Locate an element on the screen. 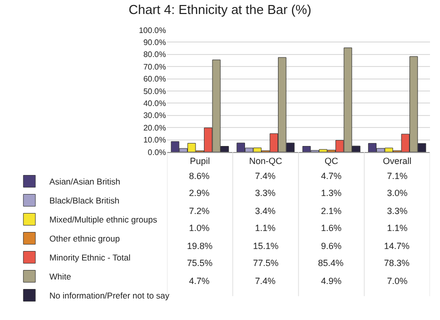  y-tick-label: 60.0% is located at coordinates (154, 79).